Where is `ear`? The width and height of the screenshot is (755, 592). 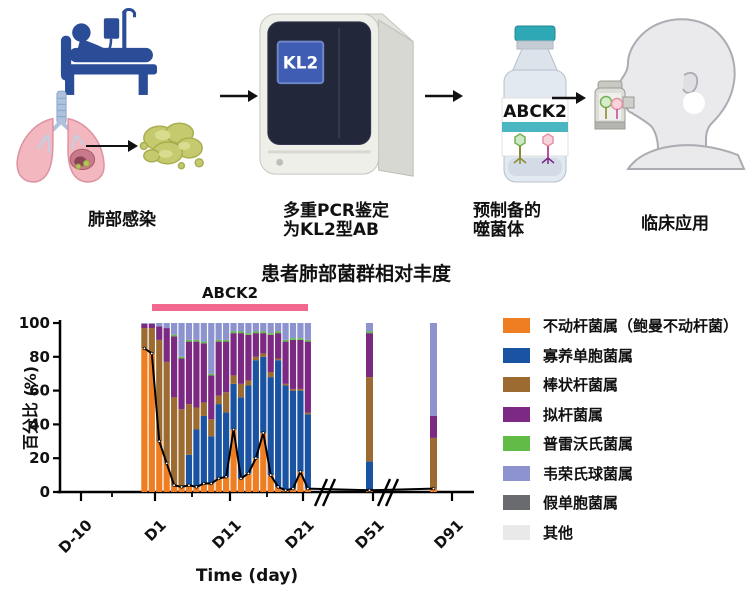
ear is located at coordinates (690, 83).